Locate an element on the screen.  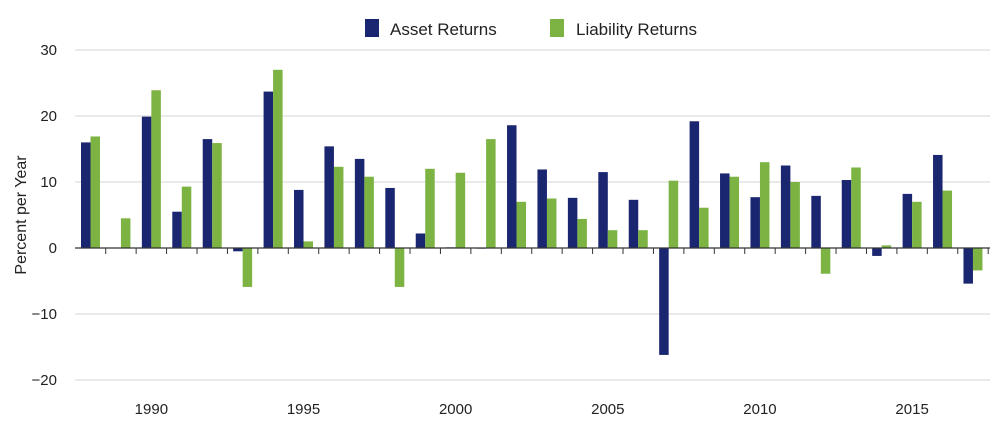
bar-asset-1993 is located at coordinates (238, 250).